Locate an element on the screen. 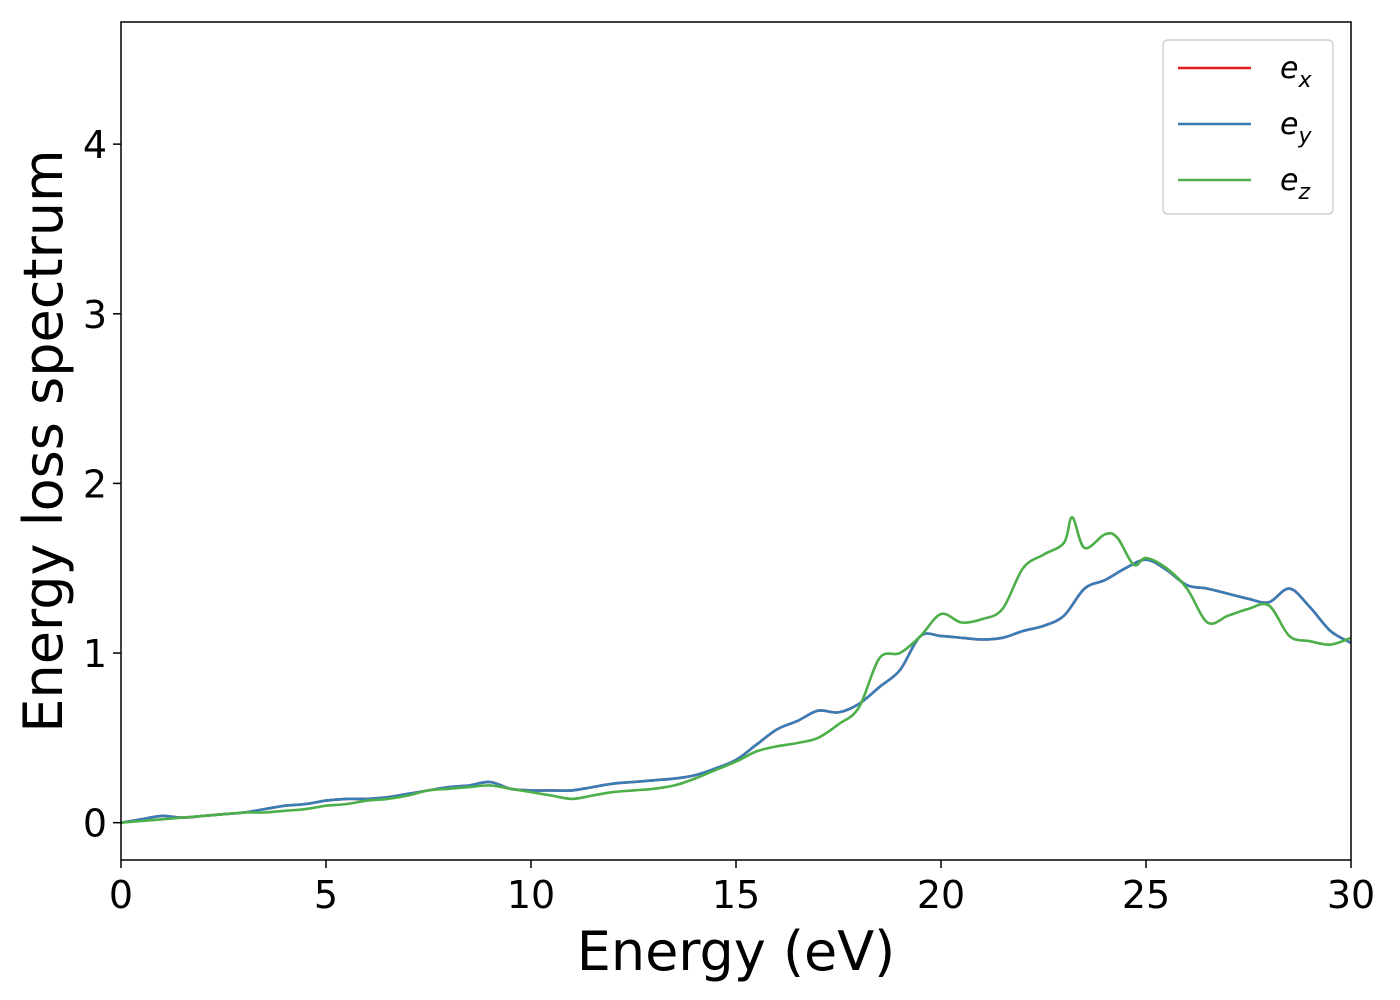  x-tick-label: 15 is located at coordinates (736, 895).